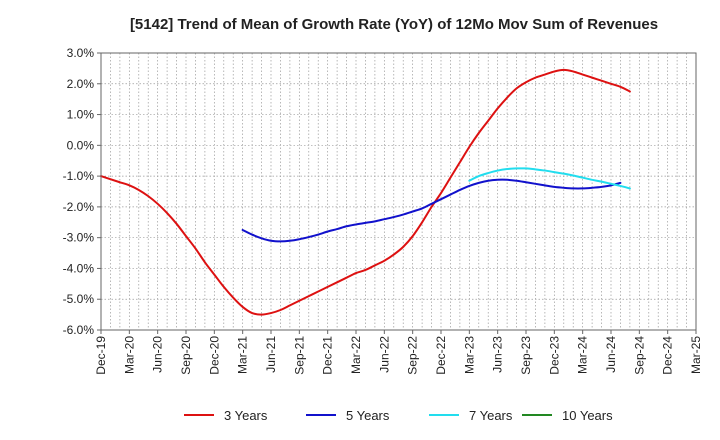 The image size is (720, 440). Describe the element at coordinates (299, 355) in the screenshot. I see `x-tick-label: Sep-21` at that location.